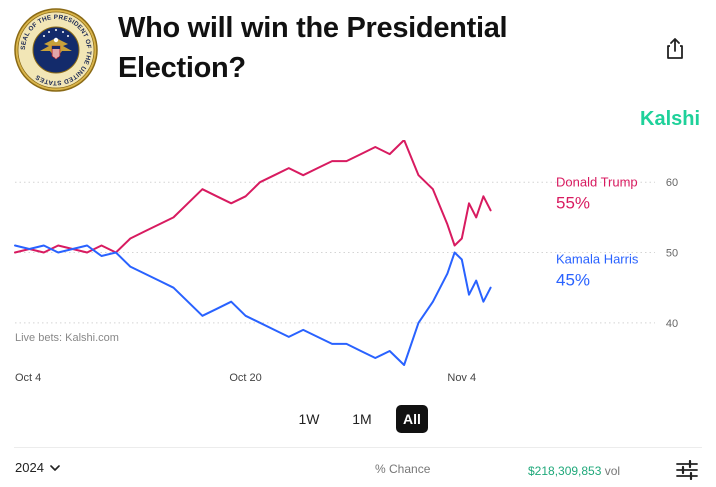  What do you see at coordinates (29, 467) in the screenshot?
I see `year-value: 2024` at bounding box center [29, 467].